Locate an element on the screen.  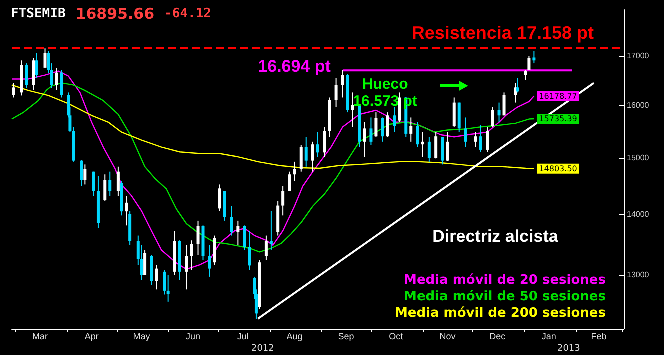
data-label: 15735.39 is located at coordinates (558, 119).